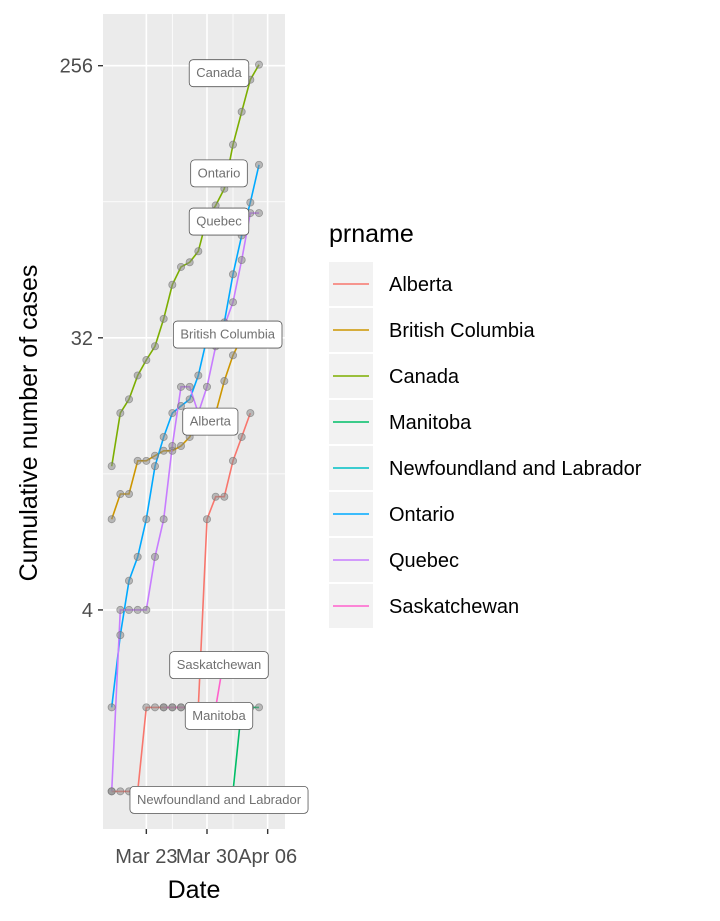 Image resolution: width=720 pixels, height=921 pixels. I want to click on legend-item: Quebec, so click(394, 560).